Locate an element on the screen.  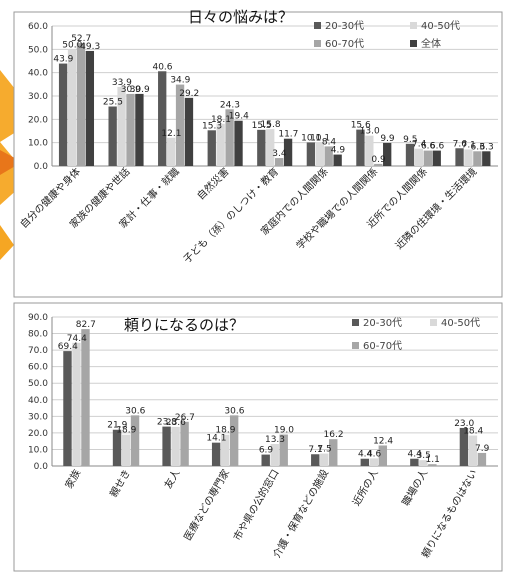
starburst-decoration is located at coordinates (19, 165).